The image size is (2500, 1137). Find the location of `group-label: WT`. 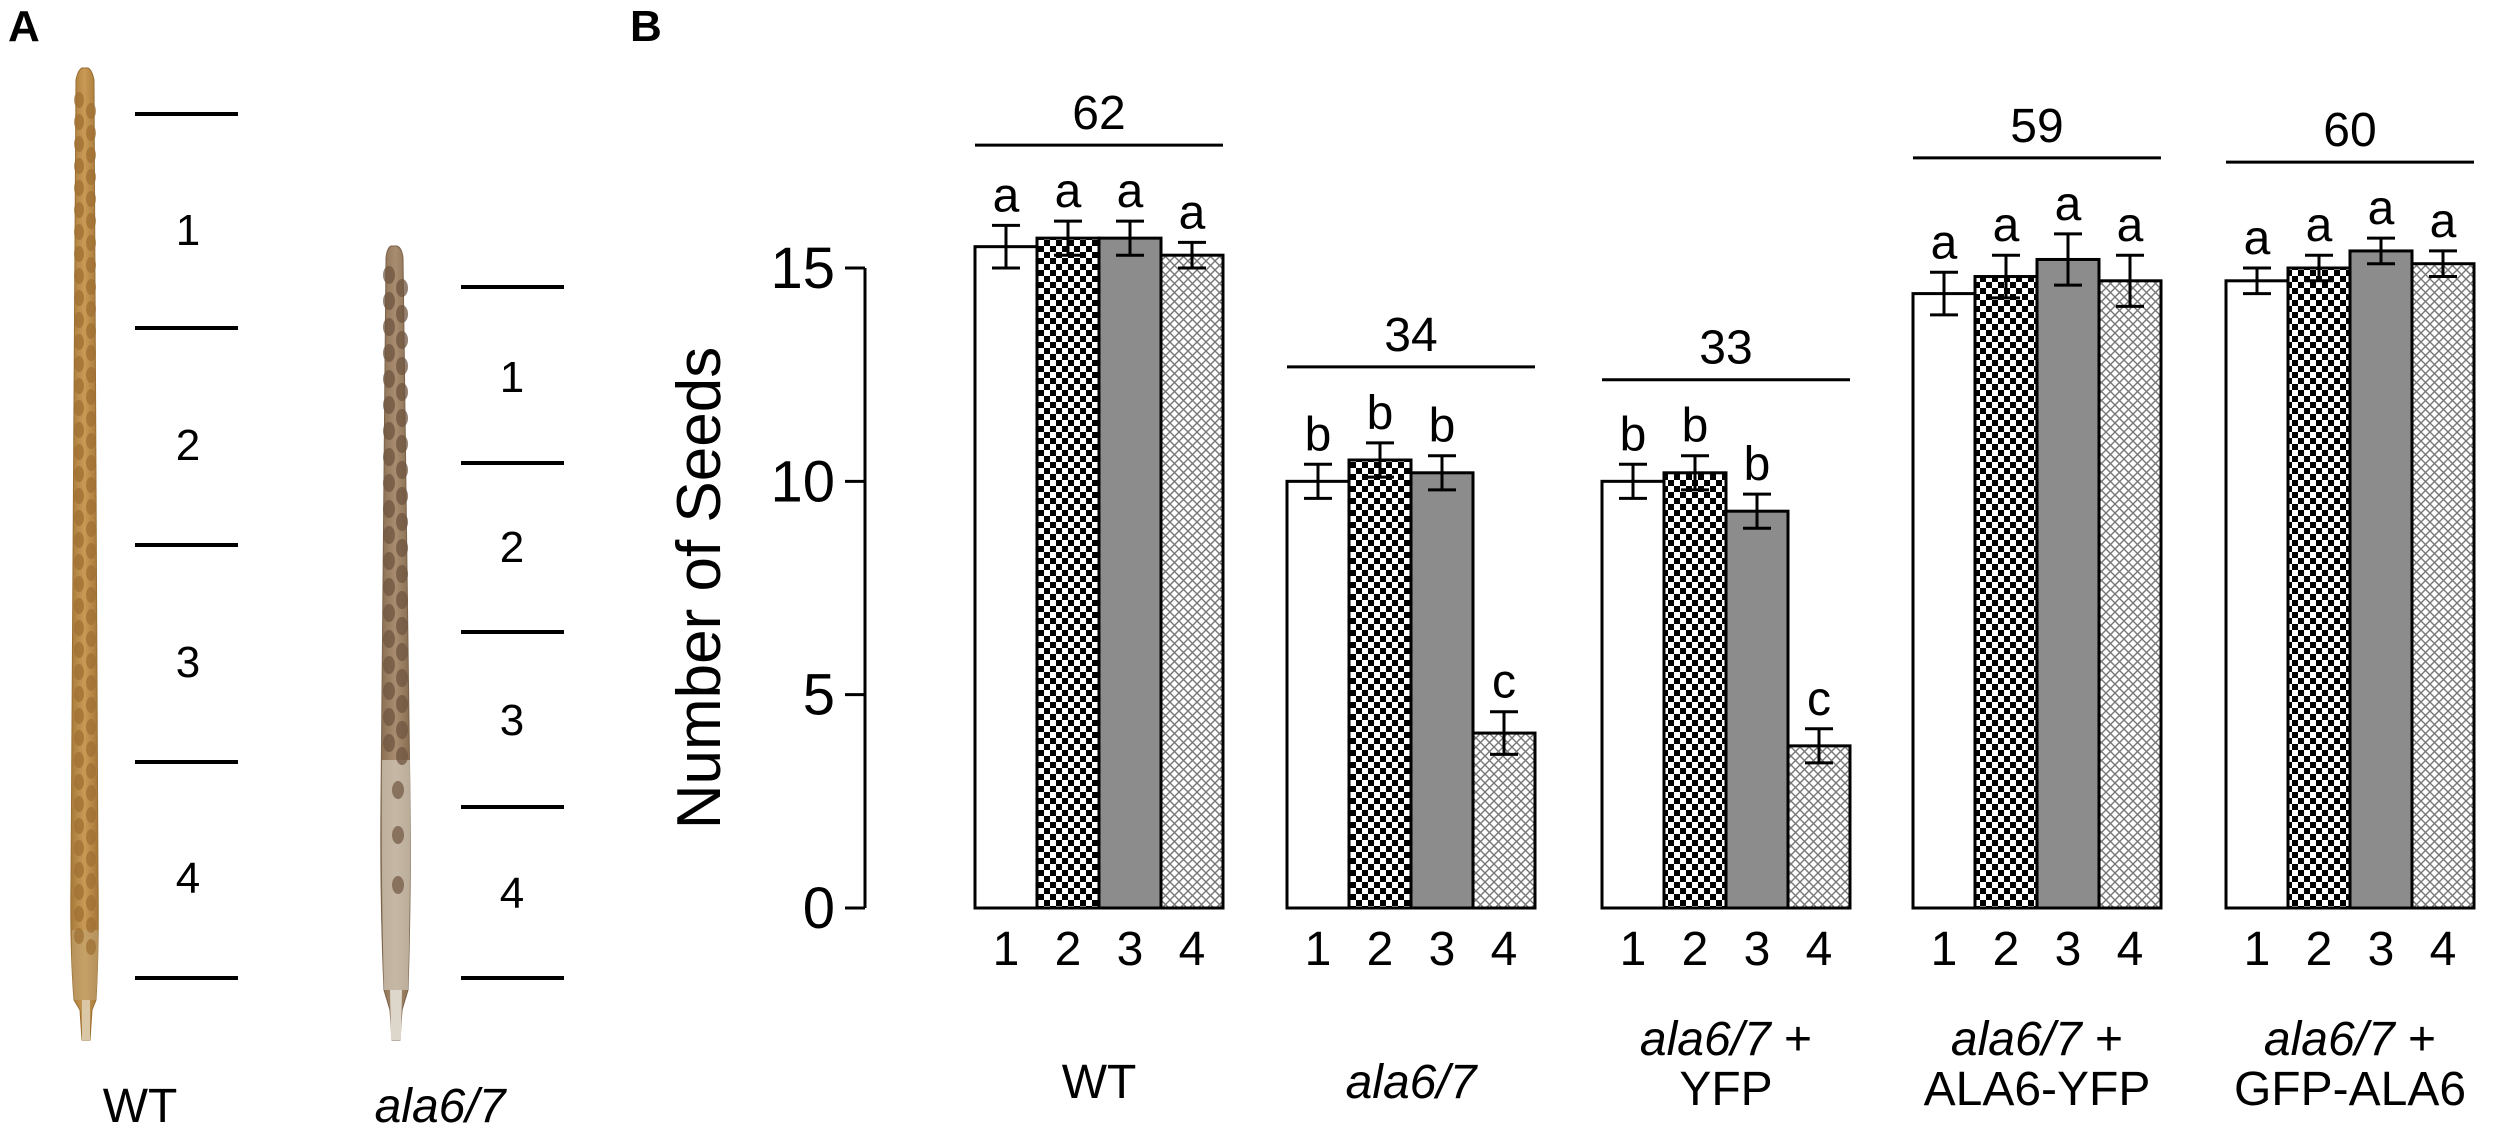

group-label: WT is located at coordinates (1099, 1082).